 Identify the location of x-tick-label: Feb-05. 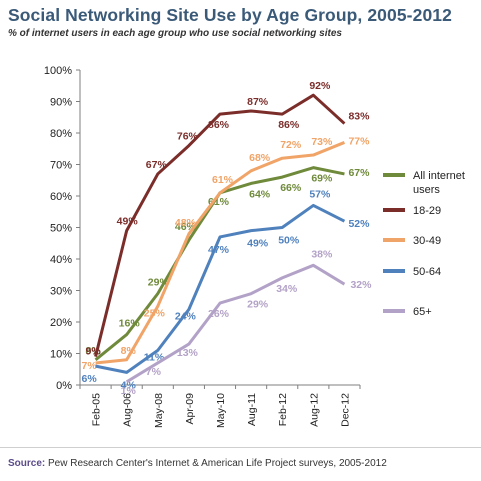
(97, 409).